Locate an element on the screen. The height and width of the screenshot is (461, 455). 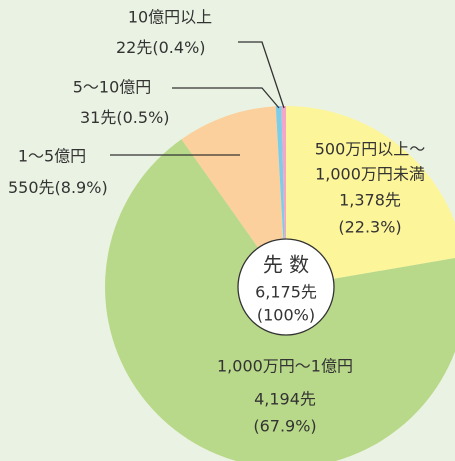
slice-label: 10億円以上 is located at coordinates (170, 17).